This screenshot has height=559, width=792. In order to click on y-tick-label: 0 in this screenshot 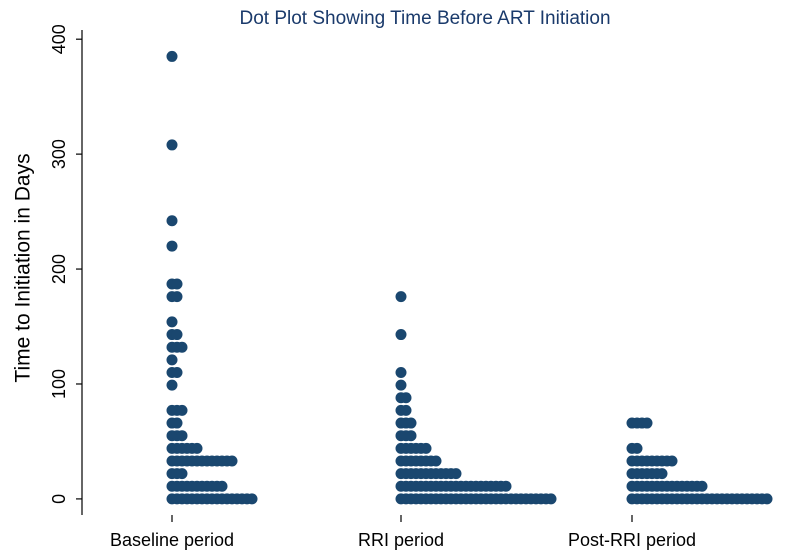, I will do `click(59, 499)`.